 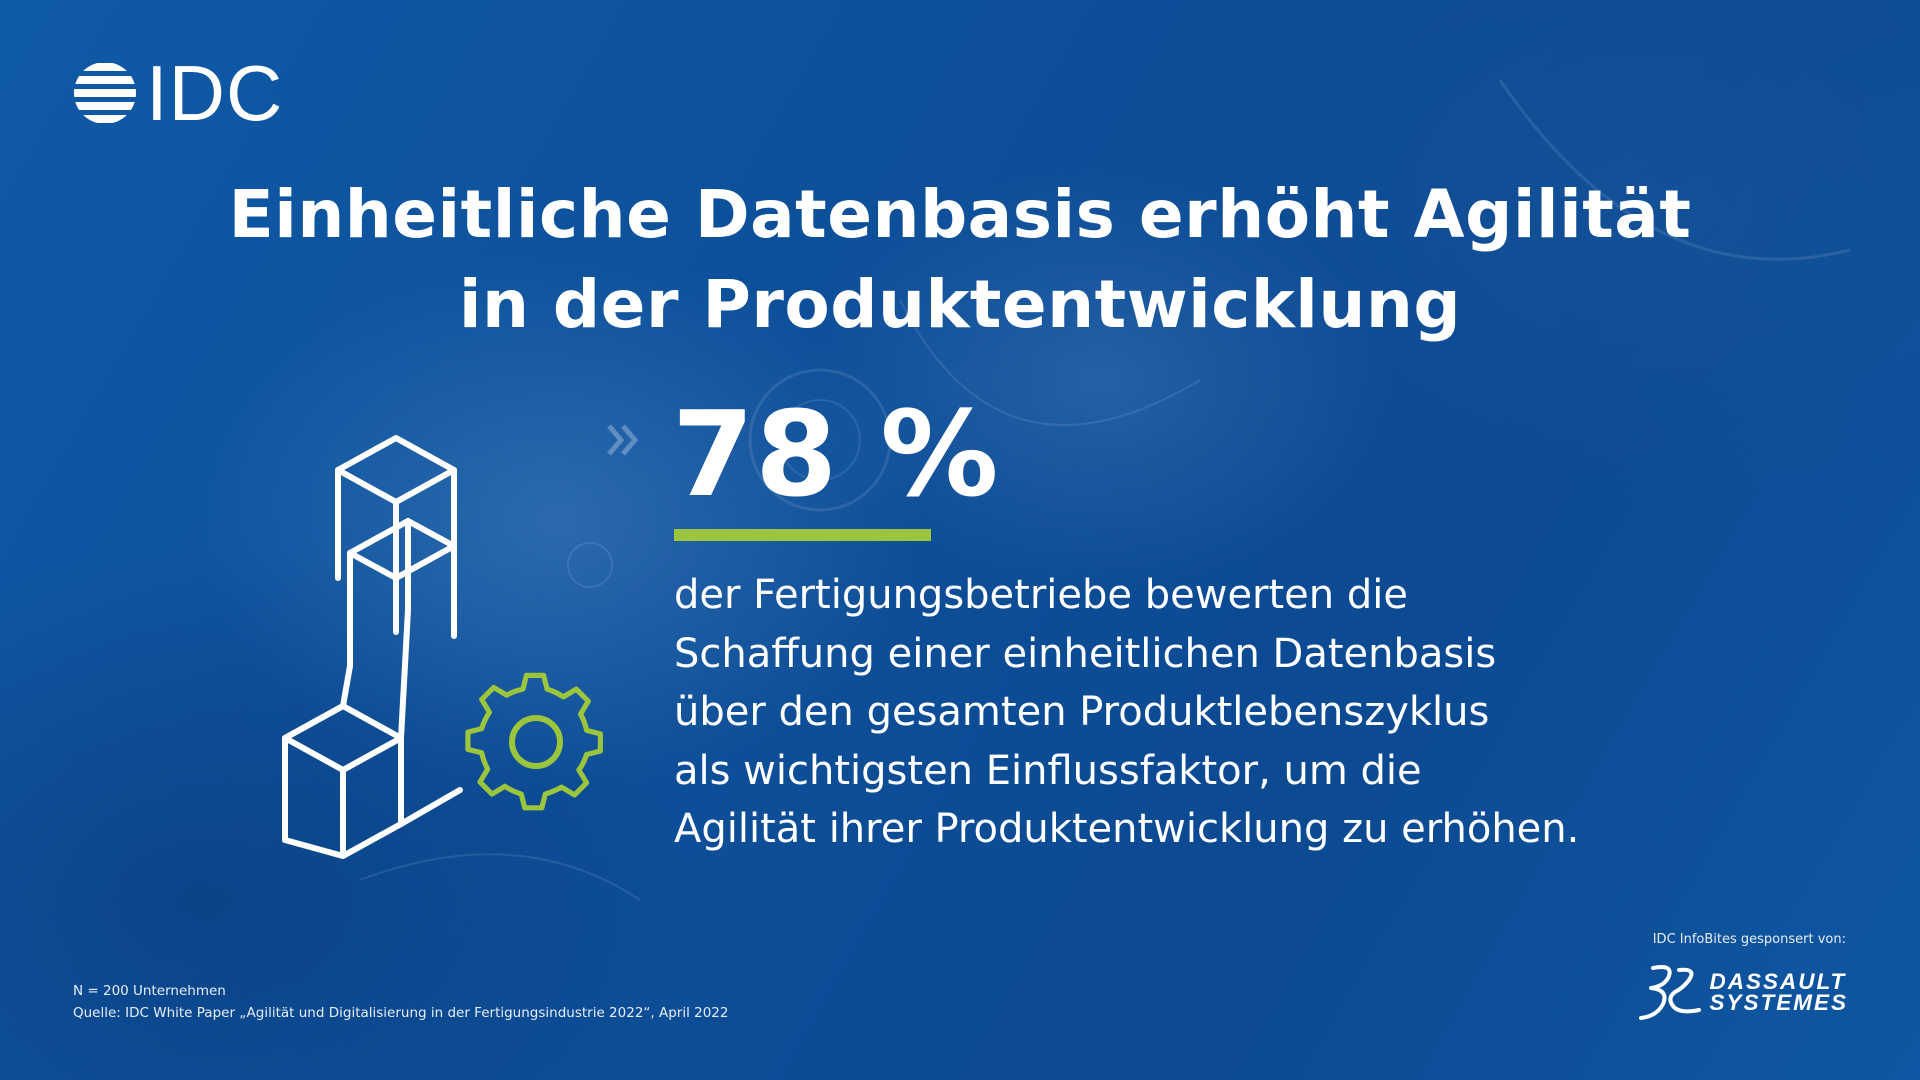 I want to click on sponsor-logo-line-1: DASSAULT, so click(x=1778, y=981).